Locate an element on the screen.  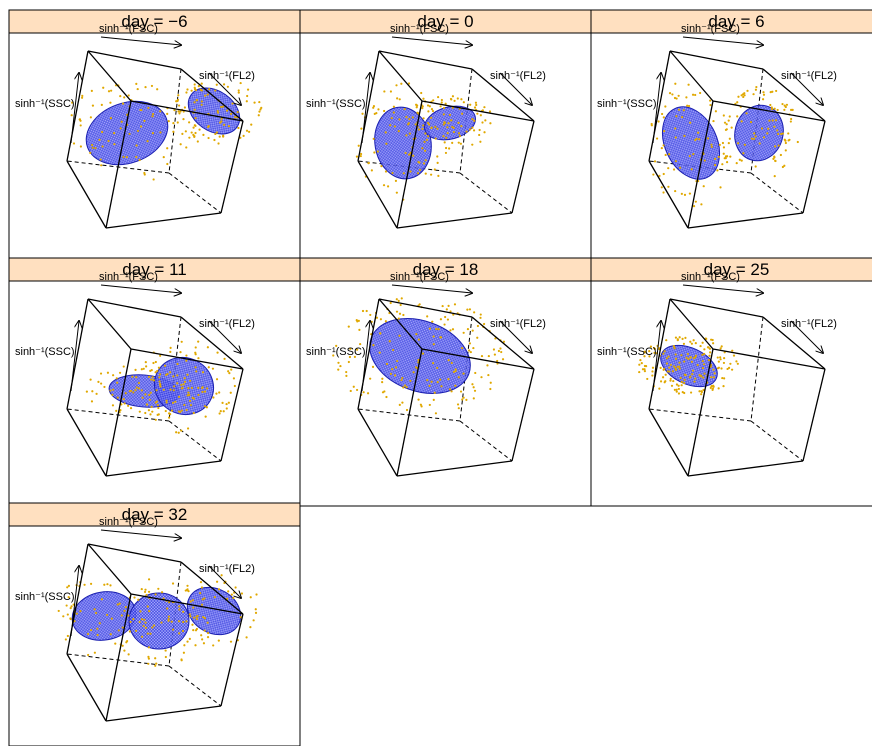
strip-title: day = 32 is located at coordinates (155, 514).